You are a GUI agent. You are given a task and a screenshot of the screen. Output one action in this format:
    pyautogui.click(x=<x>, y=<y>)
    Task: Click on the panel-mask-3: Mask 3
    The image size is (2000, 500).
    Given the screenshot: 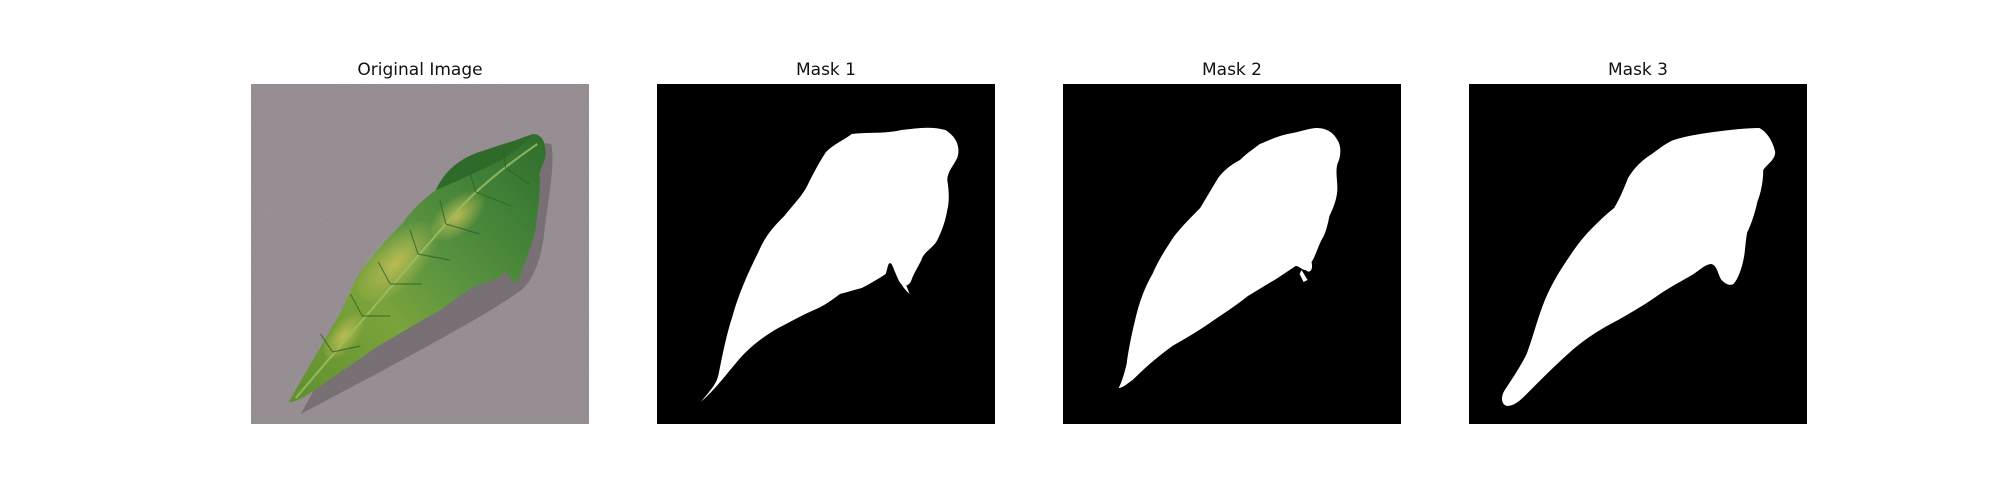 What is the action you would take?
    pyautogui.click(x=1638, y=241)
    